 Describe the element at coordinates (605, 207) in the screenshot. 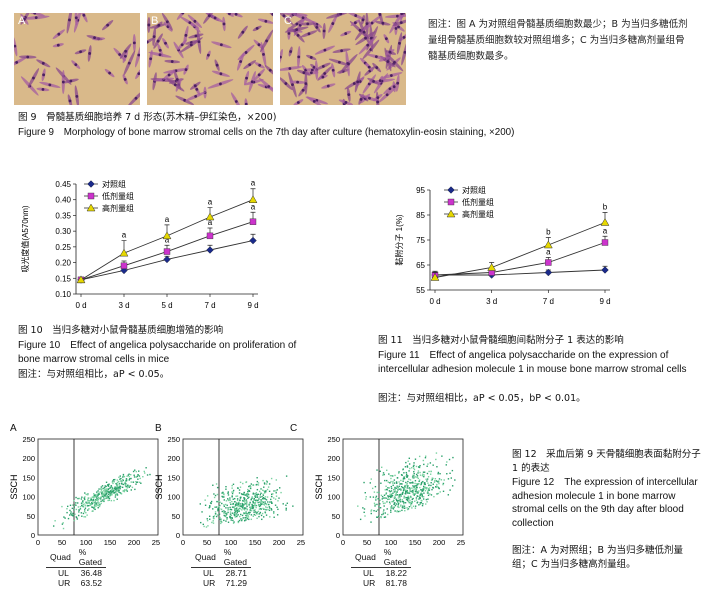

I see `significance-label: b` at that location.